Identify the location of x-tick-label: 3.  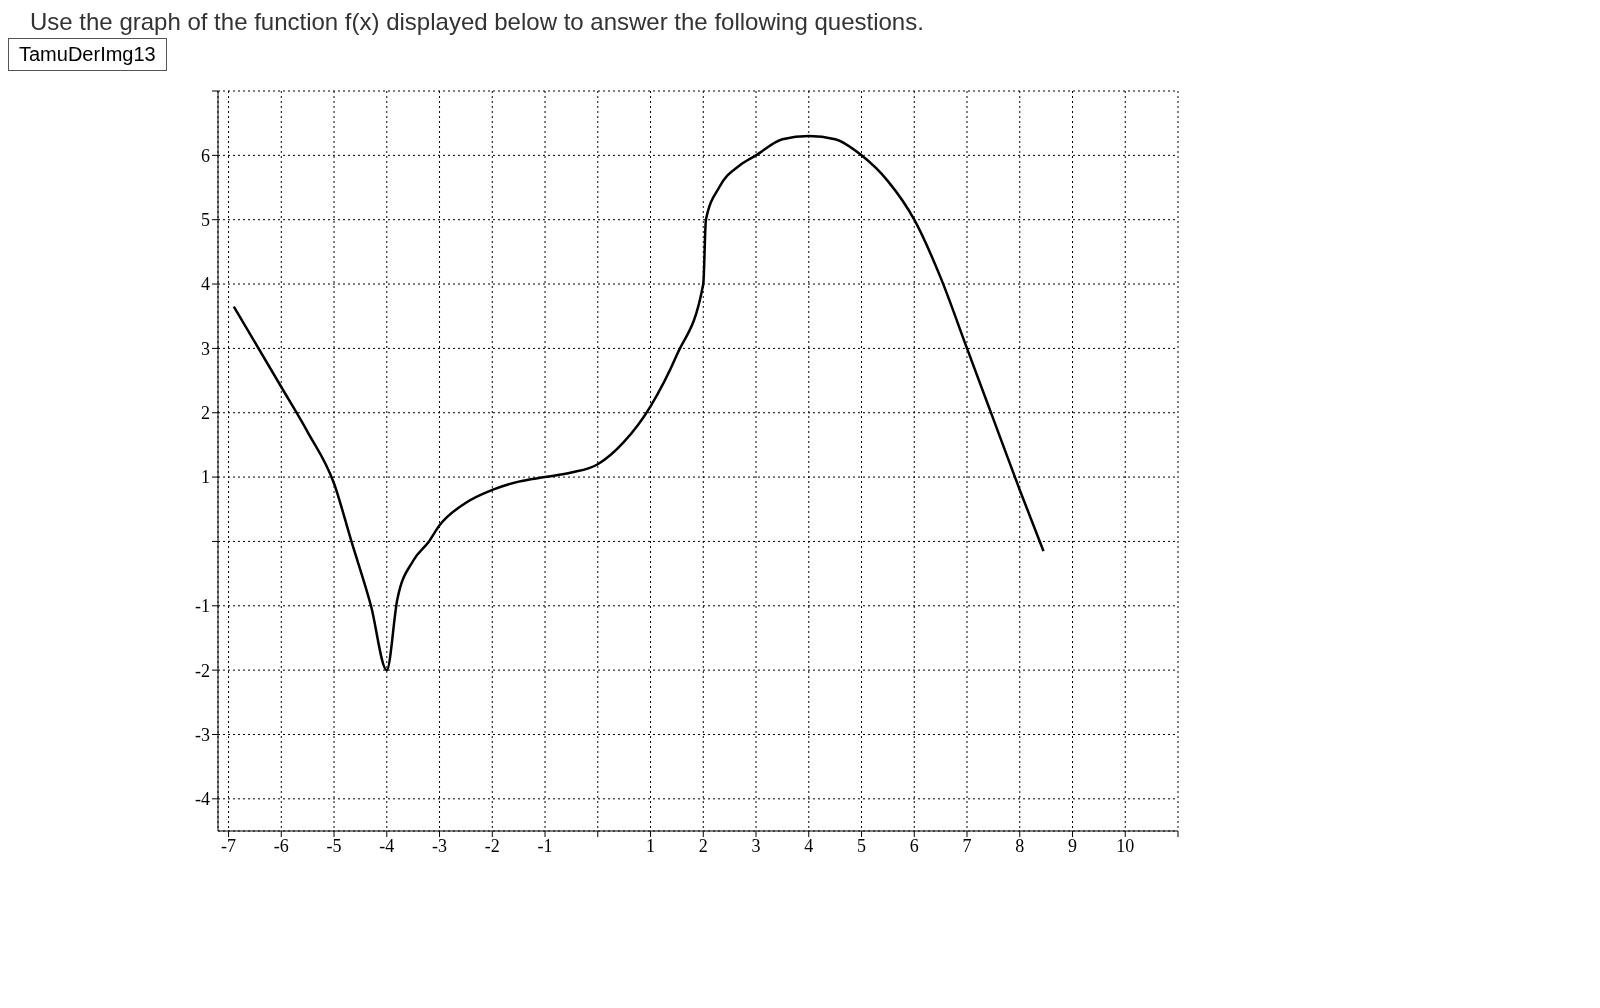
(756, 845).